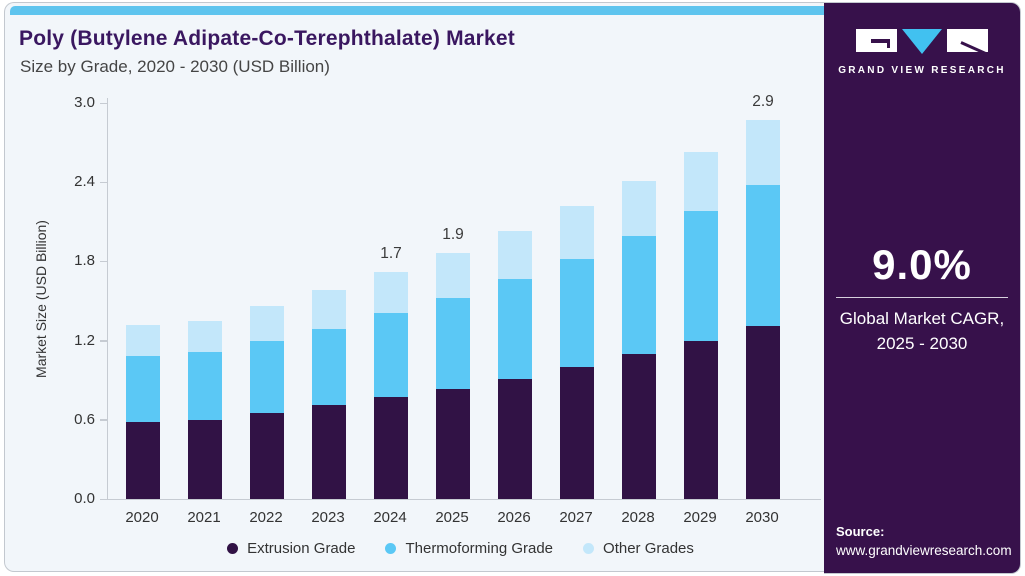 The image size is (1025, 576). I want to click on bar-2020-other-grades, so click(143, 340).